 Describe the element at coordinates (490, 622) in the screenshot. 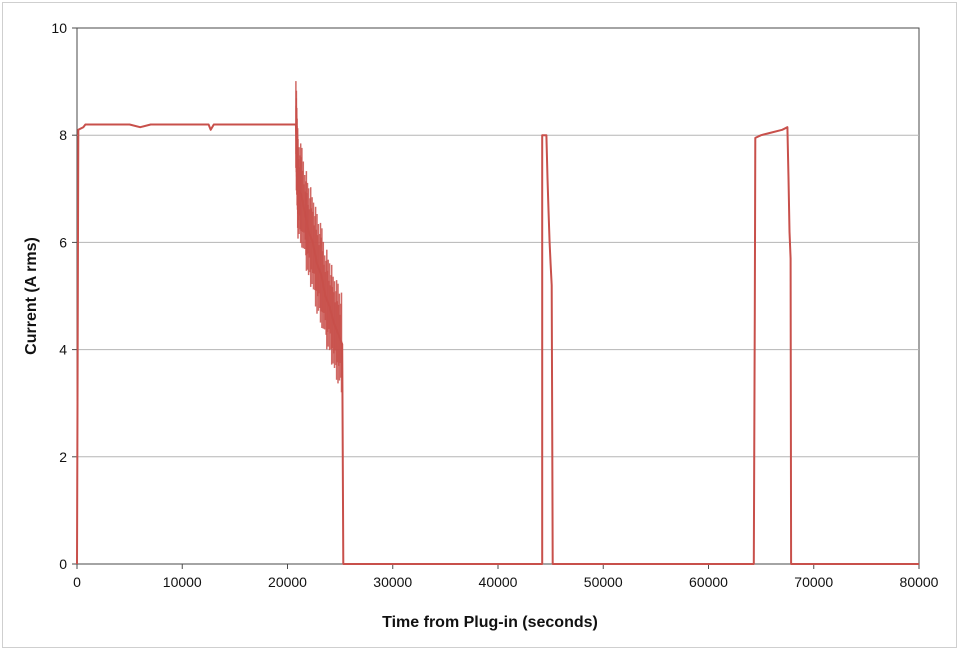

I see `x-axis-title: Time from Plug-in (seconds)` at that location.